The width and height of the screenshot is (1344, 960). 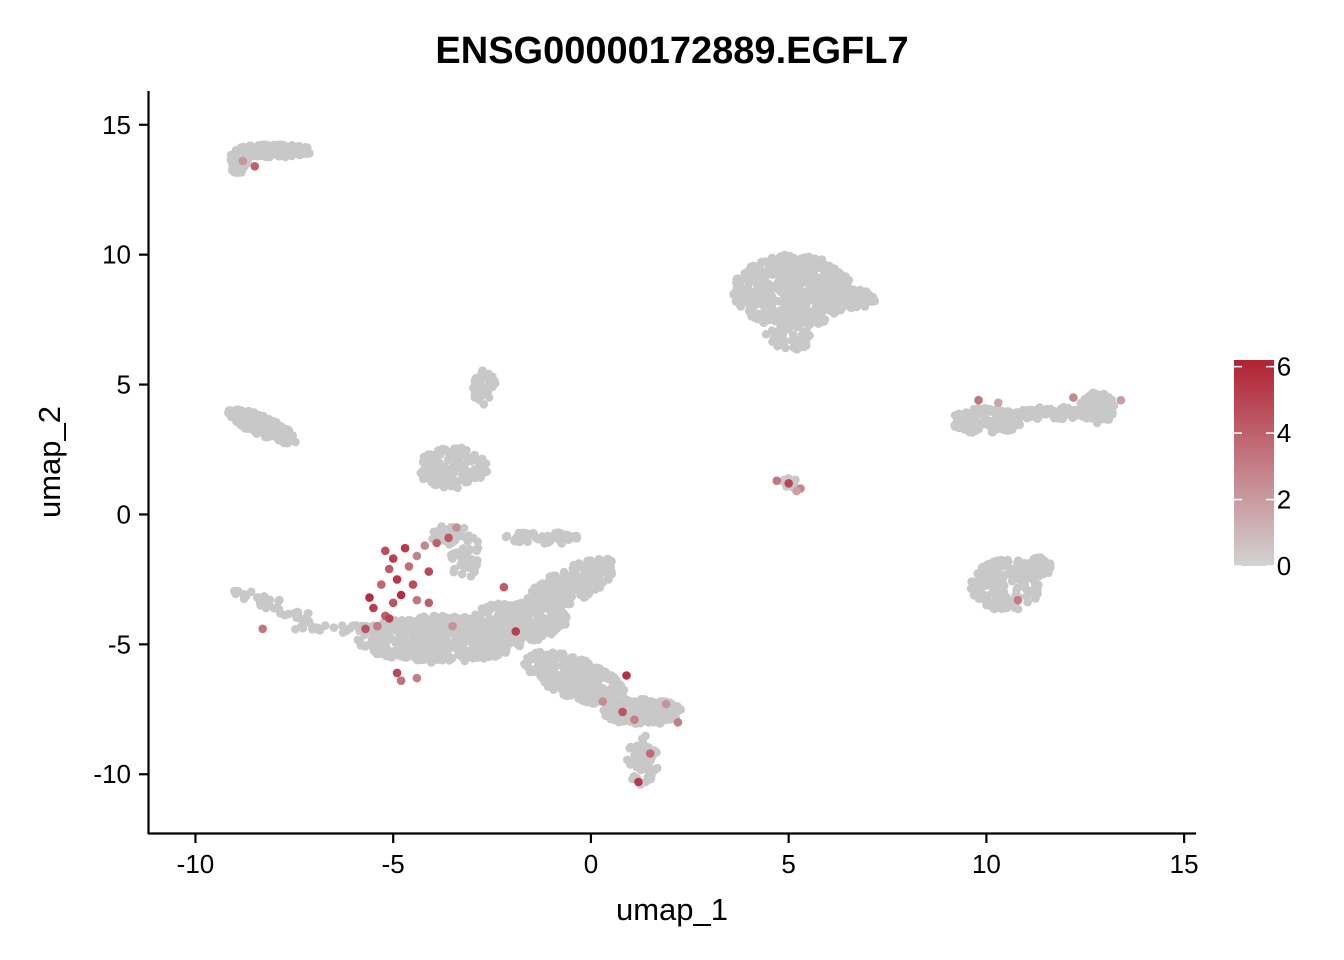 I want to click on x-tick-label: 15, so click(x=1184, y=864).